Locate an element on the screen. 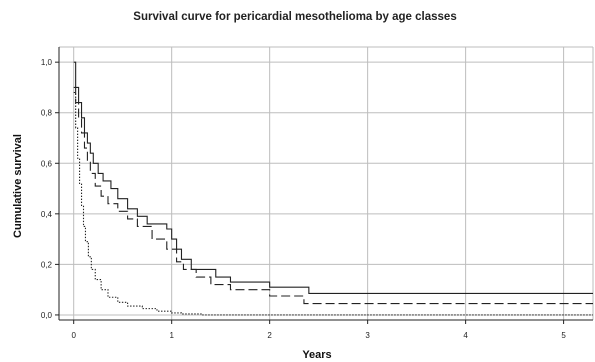 The height and width of the screenshot is (362, 595). y-tick-label: 1,0 is located at coordinates (47, 62).